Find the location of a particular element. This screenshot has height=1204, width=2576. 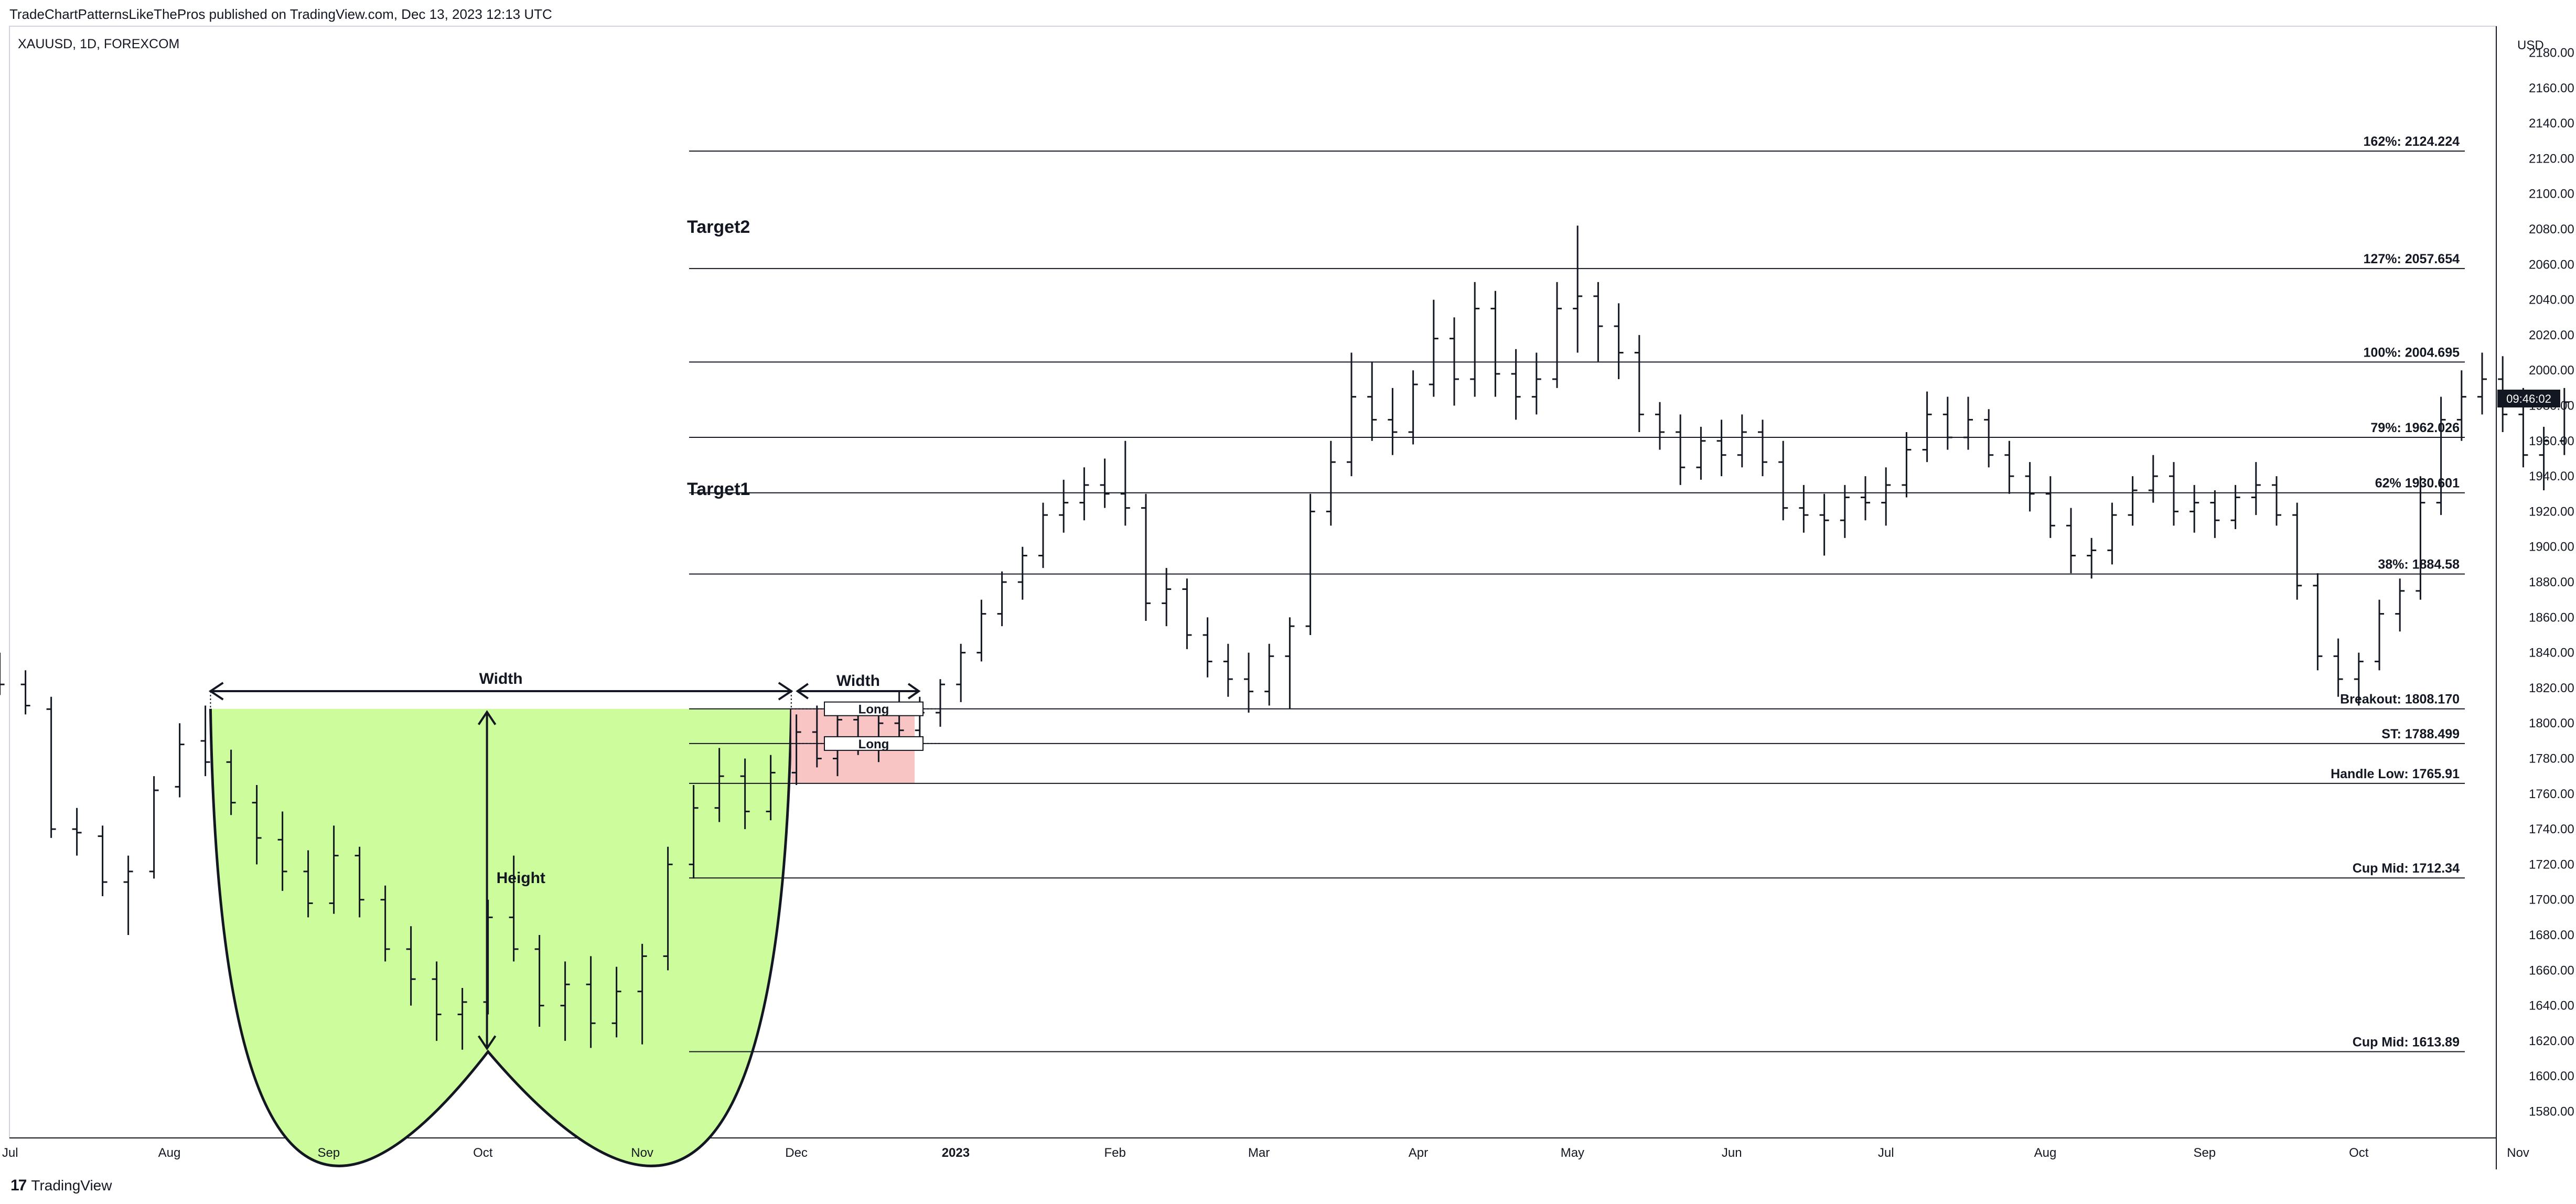

cup-fill is located at coordinates (500, 937).